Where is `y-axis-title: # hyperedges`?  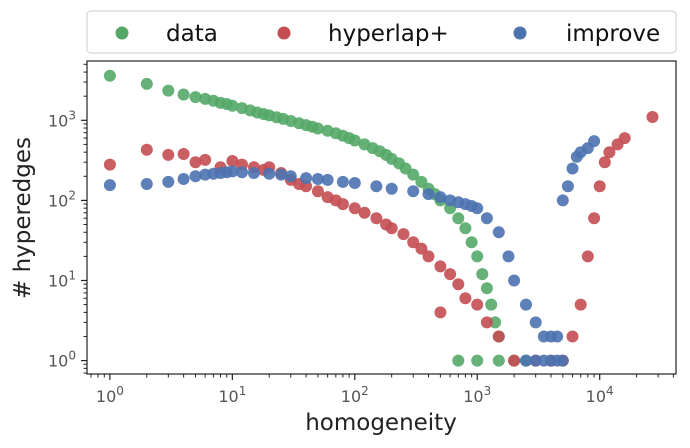 y-axis-title: # hyperedges is located at coordinates (23, 218).